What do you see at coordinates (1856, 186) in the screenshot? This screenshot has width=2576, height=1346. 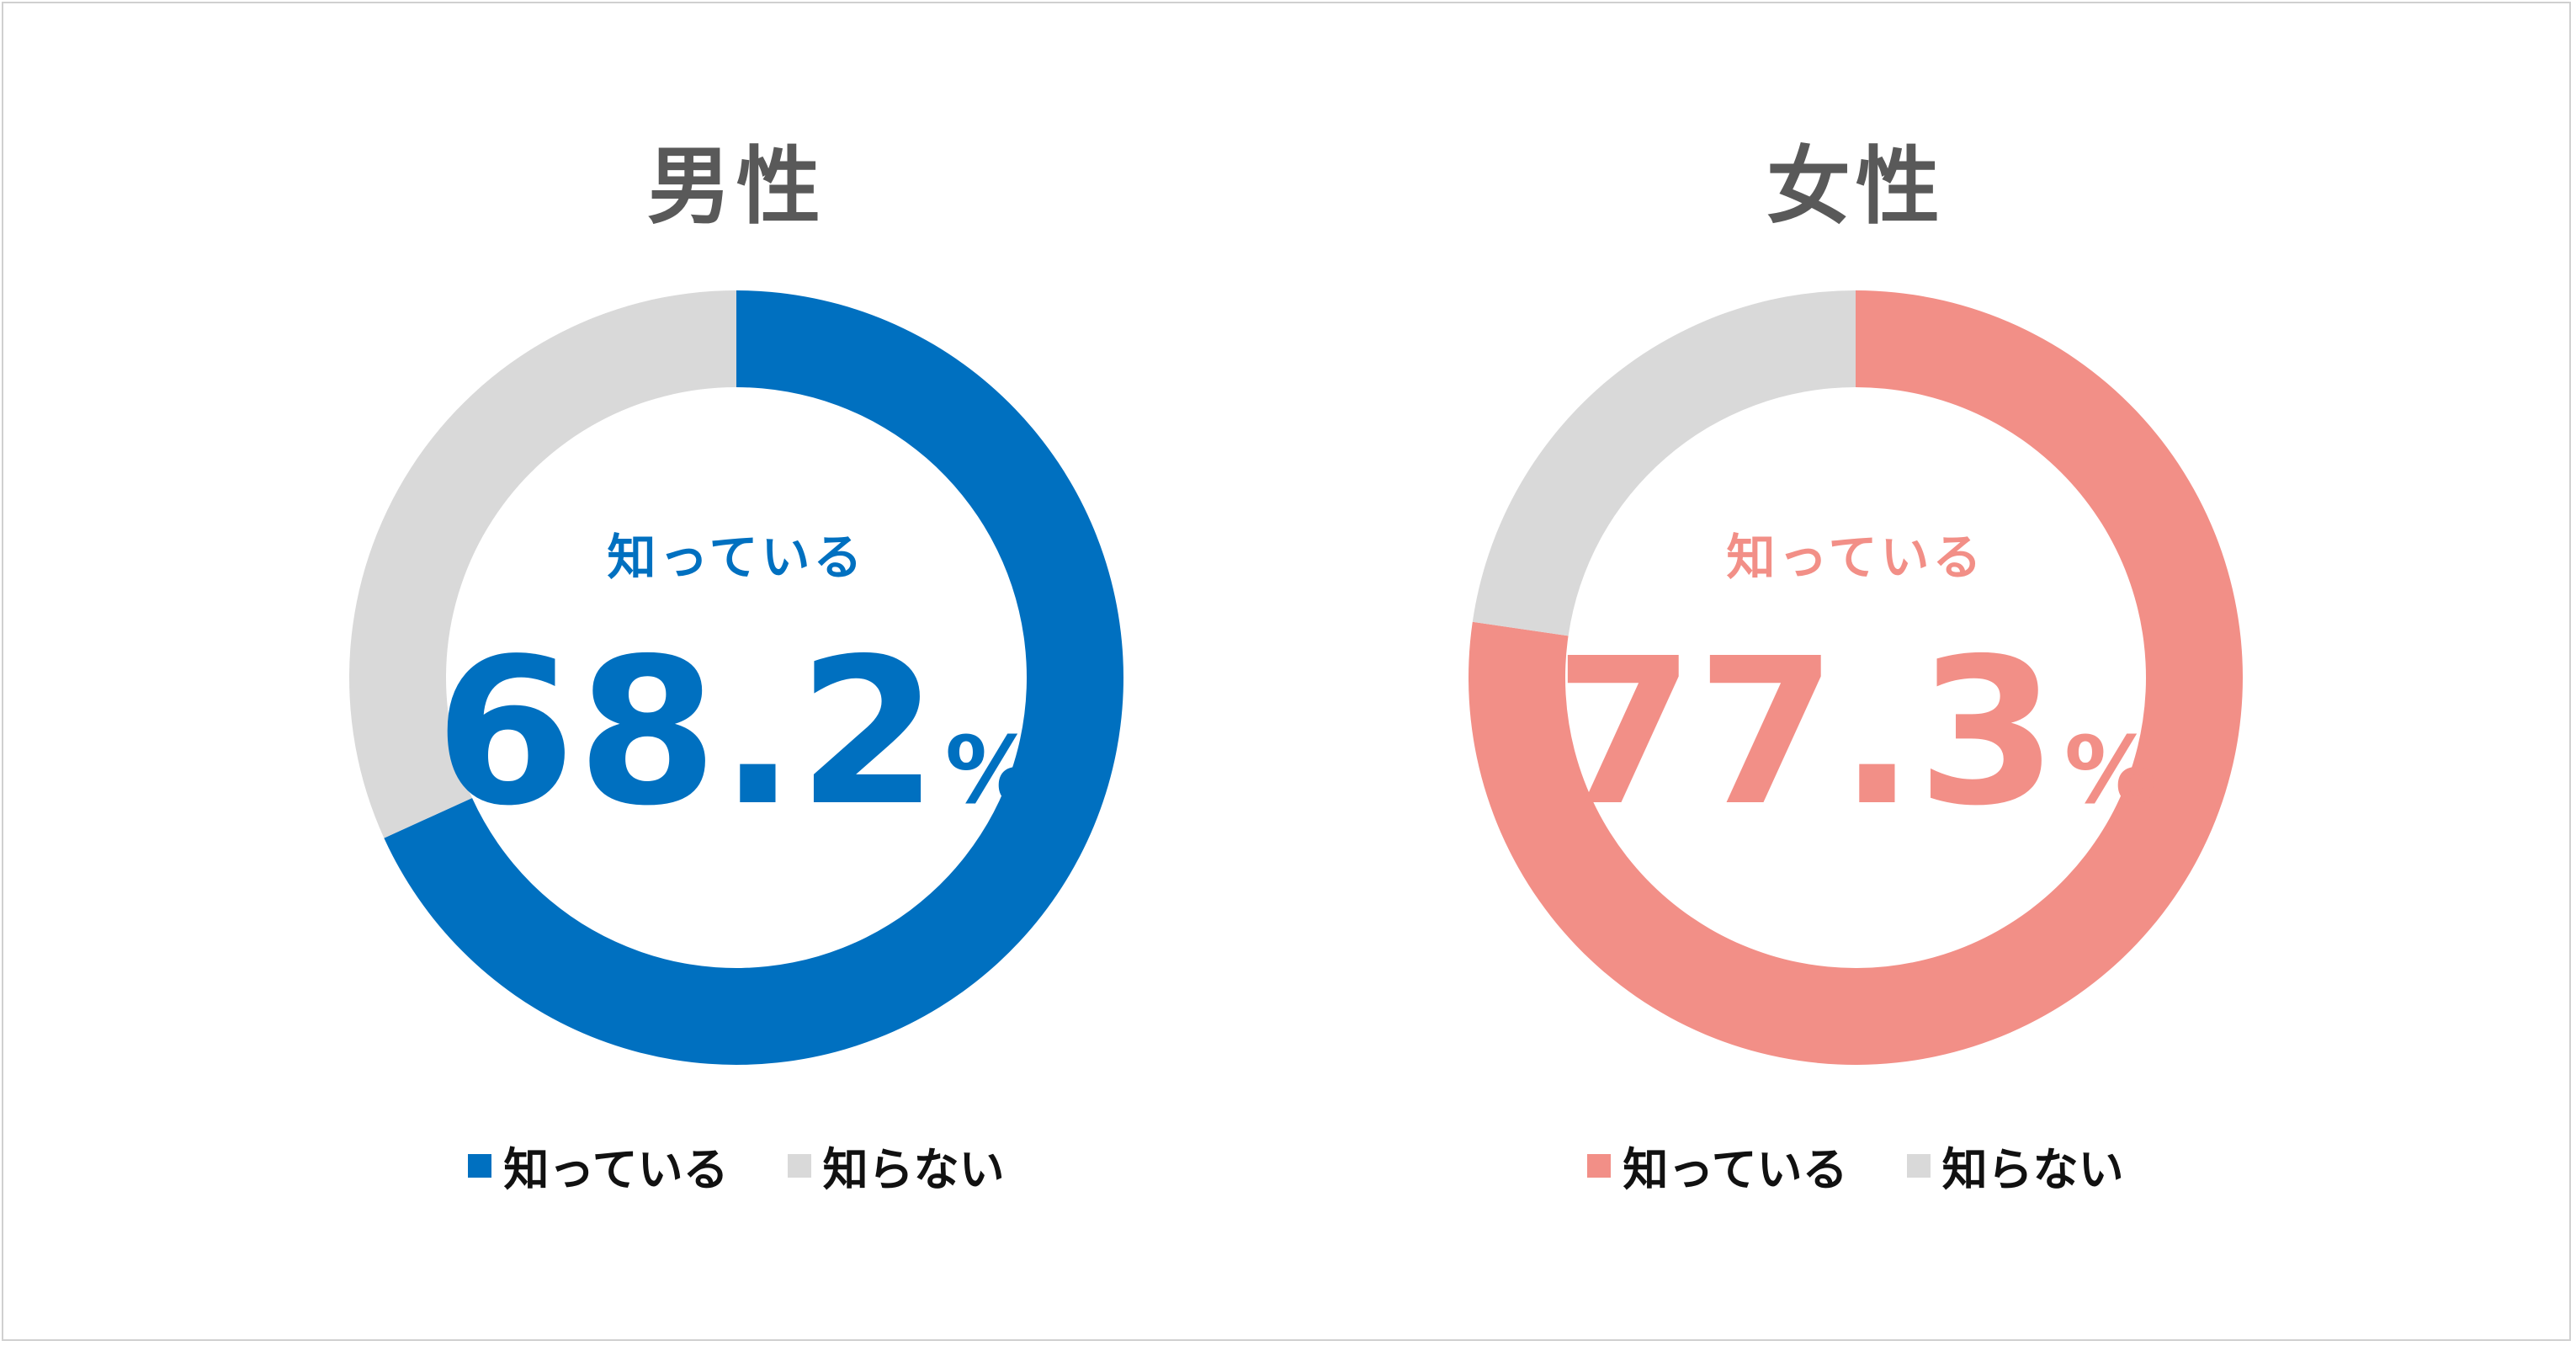 I see `chart-title: 女性` at bounding box center [1856, 186].